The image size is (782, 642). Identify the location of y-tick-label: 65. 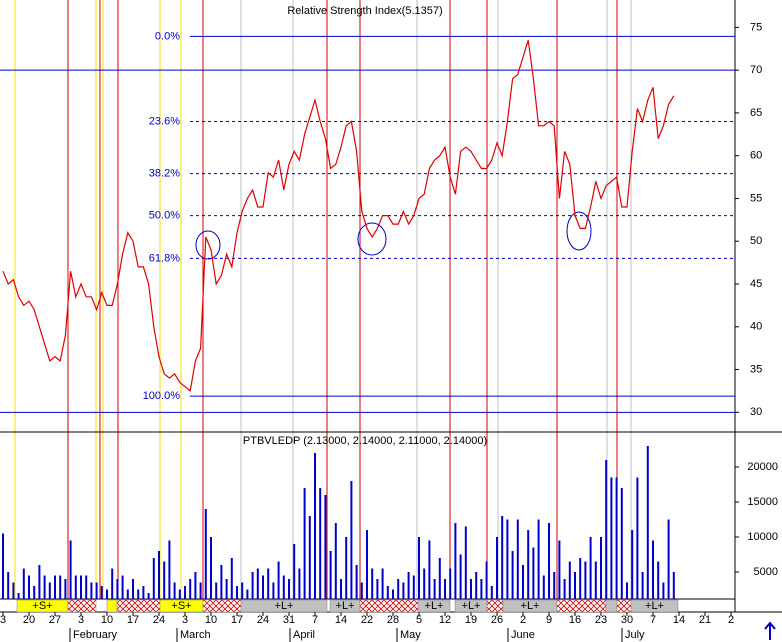
(756, 113).